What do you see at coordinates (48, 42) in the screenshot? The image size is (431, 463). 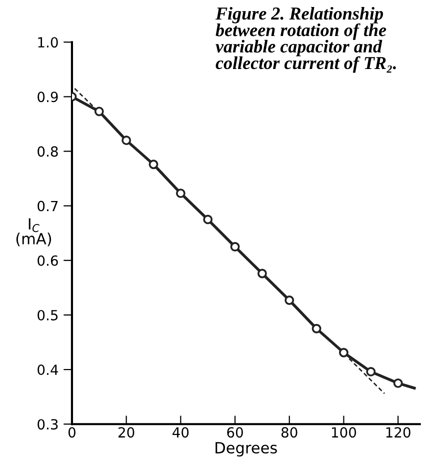 I see `y-tick-label: 1.0` at bounding box center [48, 42].